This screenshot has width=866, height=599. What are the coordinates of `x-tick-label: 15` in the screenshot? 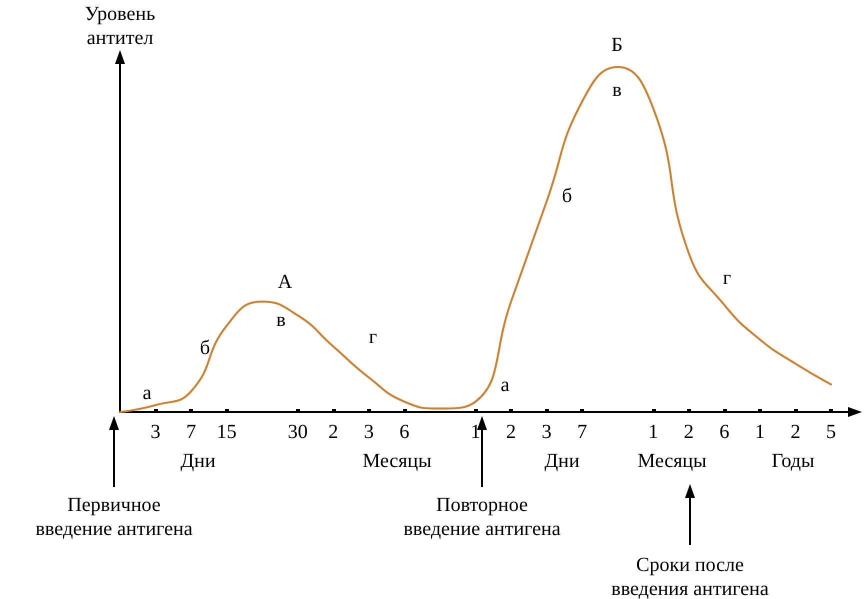 It's located at (226, 432).